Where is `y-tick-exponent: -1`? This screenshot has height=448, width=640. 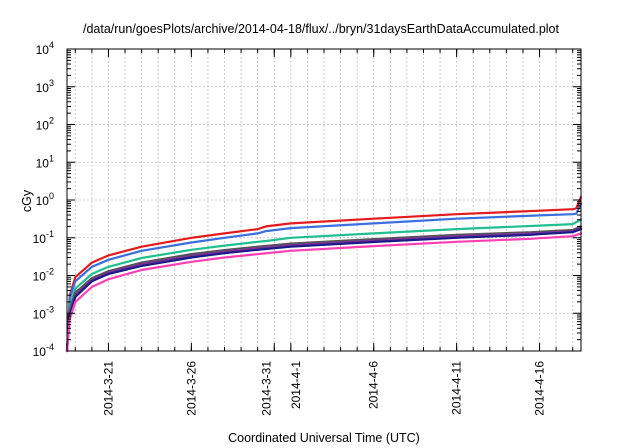
y-tick-exponent: -1 is located at coordinates (50, 234).